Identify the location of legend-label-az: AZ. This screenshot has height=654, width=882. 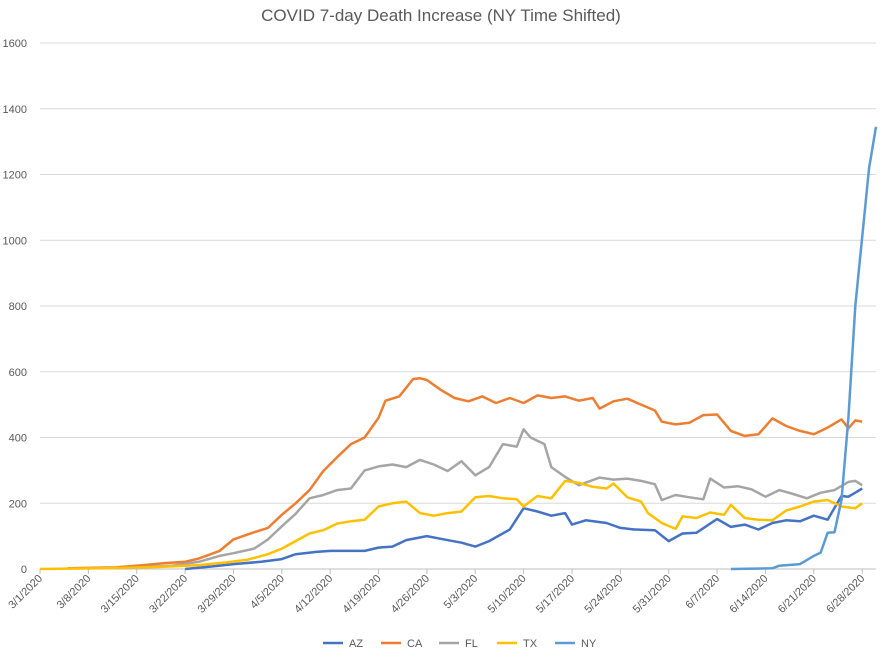
(356, 644).